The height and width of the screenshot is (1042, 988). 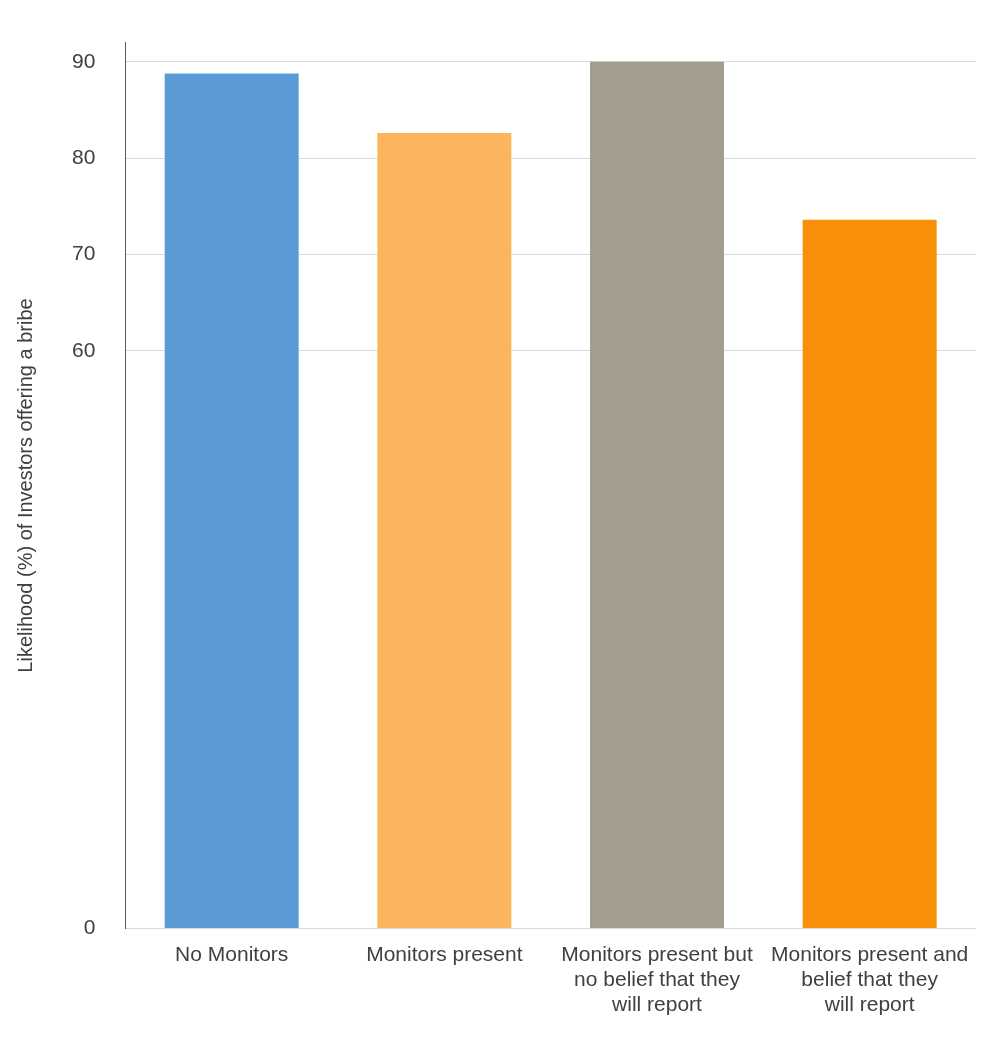 What do you see at coordinates (84, 156) in the screenshot?
I see `y-tick-label: 80` at bounding box center [84, 156].